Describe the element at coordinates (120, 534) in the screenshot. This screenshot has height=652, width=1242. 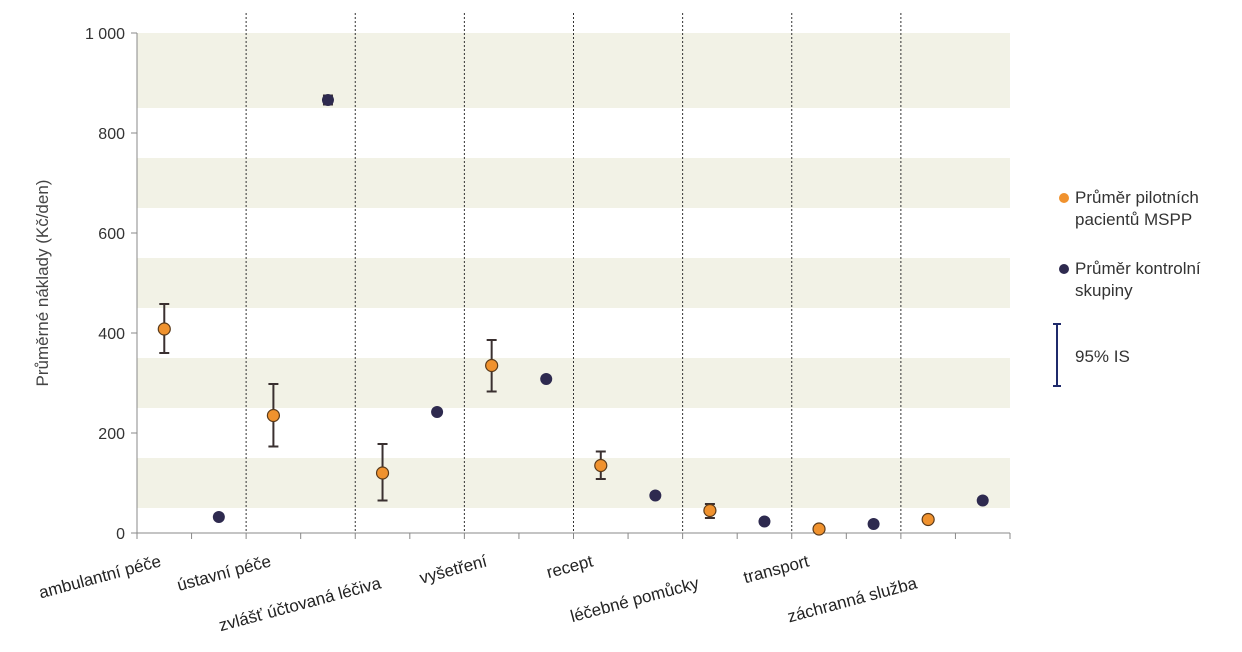
I see `y-tick-label: 0` at that location.